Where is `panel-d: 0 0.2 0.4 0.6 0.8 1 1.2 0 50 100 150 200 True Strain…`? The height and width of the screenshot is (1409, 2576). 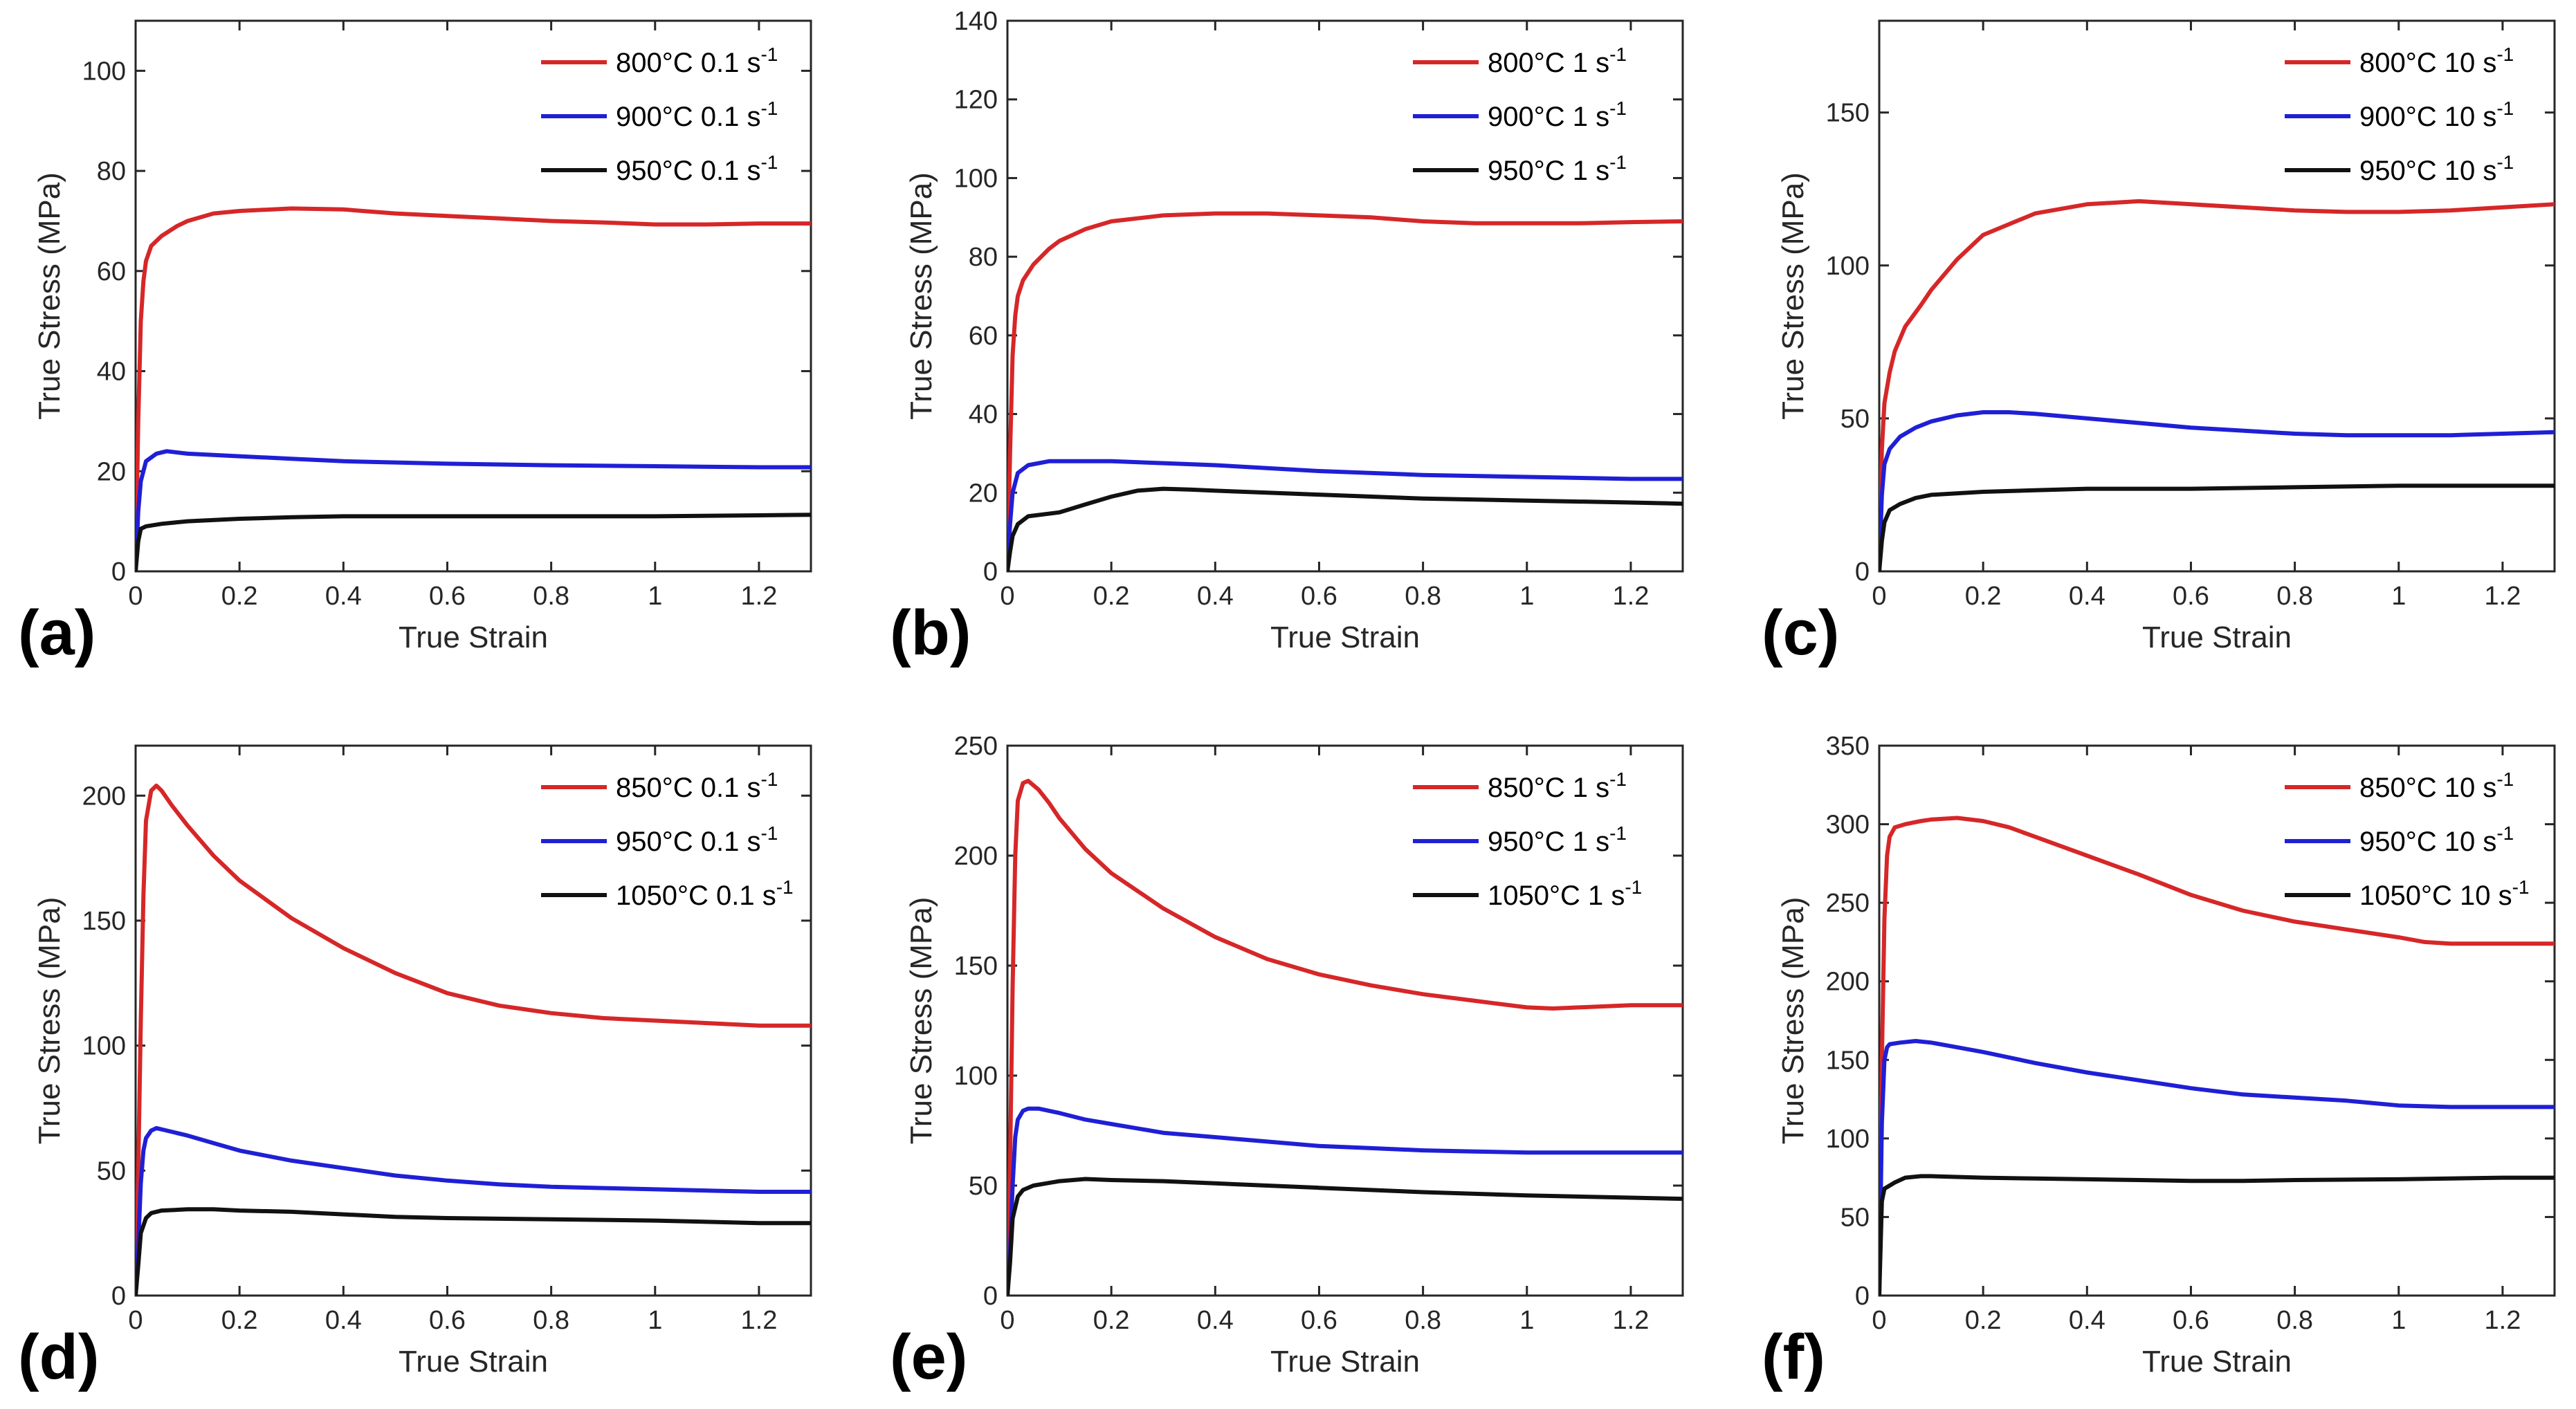
panel-d: 0 0.2 0.4 0.6 0.8 1 1.2 0 50 100 150 200 True Strain… is located at coordinates (415, 1068).